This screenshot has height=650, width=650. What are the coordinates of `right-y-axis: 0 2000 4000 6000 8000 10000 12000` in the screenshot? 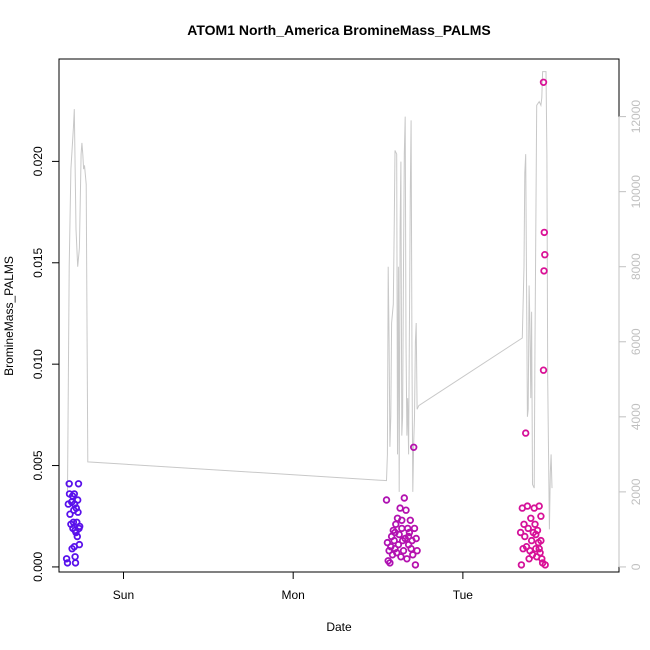 It's located at (630, 335).